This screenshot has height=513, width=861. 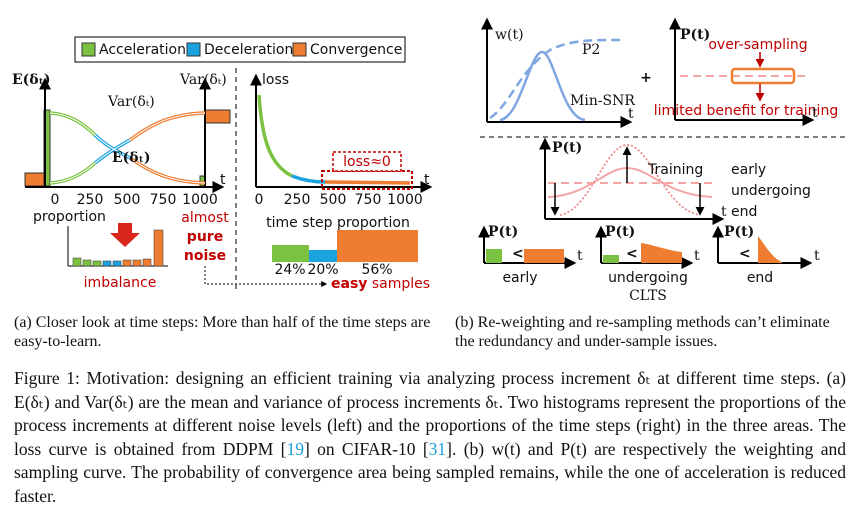 What do you see at coordinates (437, 448) in the screenshot?
I see `citation: 31` at bounding box center [437, 448].